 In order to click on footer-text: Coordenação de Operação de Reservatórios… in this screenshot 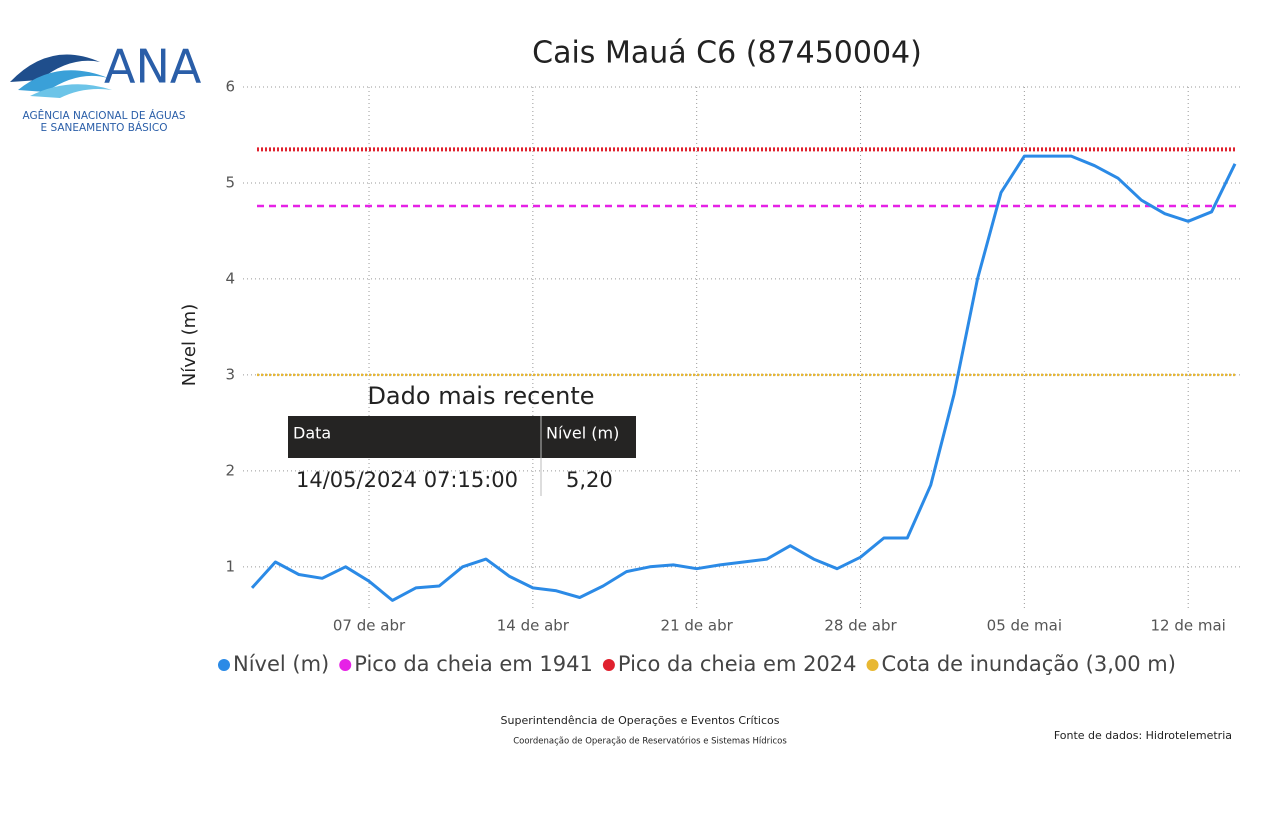, I will do `click(650, 741)`.